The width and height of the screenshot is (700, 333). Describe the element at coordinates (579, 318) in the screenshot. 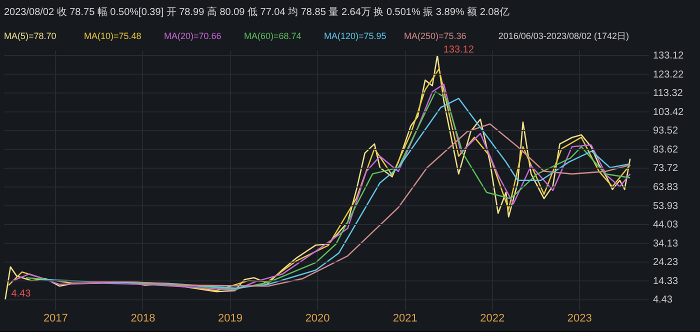

I see `x-tick-label: 2023` at that location.